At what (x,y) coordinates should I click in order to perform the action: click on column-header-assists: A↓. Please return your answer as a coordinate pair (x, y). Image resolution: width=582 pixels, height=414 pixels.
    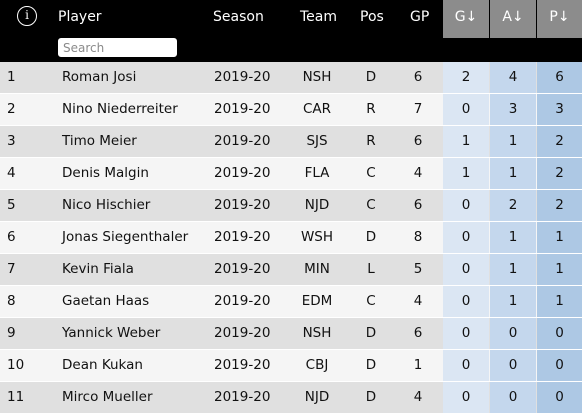
    Looking at the image, I should click on (513, 19).